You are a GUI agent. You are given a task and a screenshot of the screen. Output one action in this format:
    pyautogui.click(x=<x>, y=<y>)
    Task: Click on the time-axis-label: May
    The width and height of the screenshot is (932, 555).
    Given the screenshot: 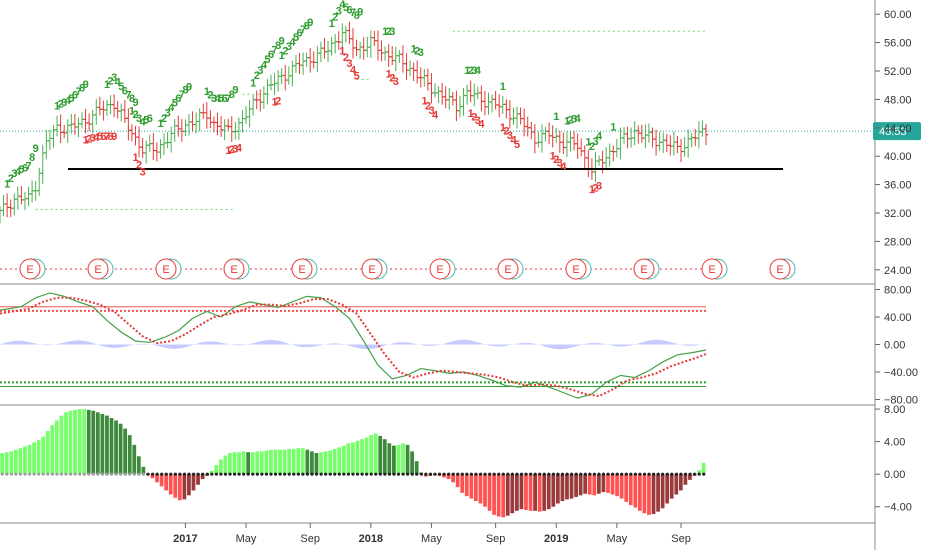 What is the action you would take?
    pyautogui.click(x=246, y=539)
    